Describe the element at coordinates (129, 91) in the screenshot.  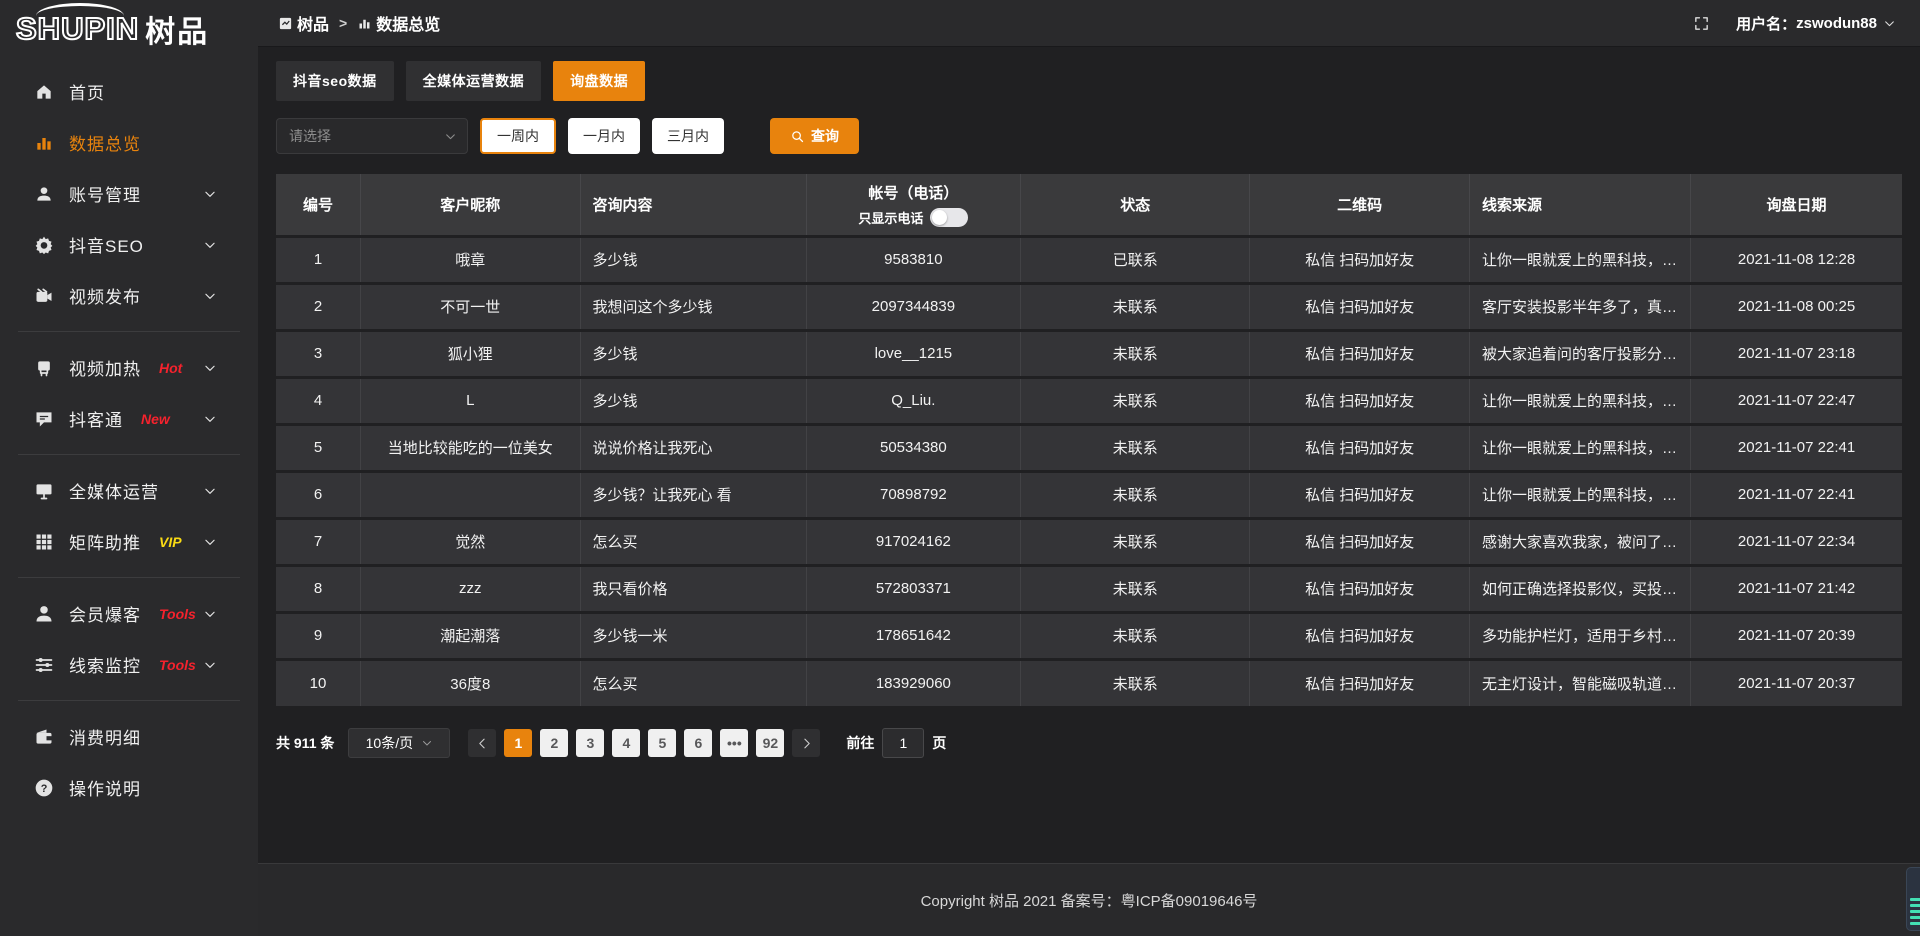
I see `sidebar-item-home: 首页` at that location.